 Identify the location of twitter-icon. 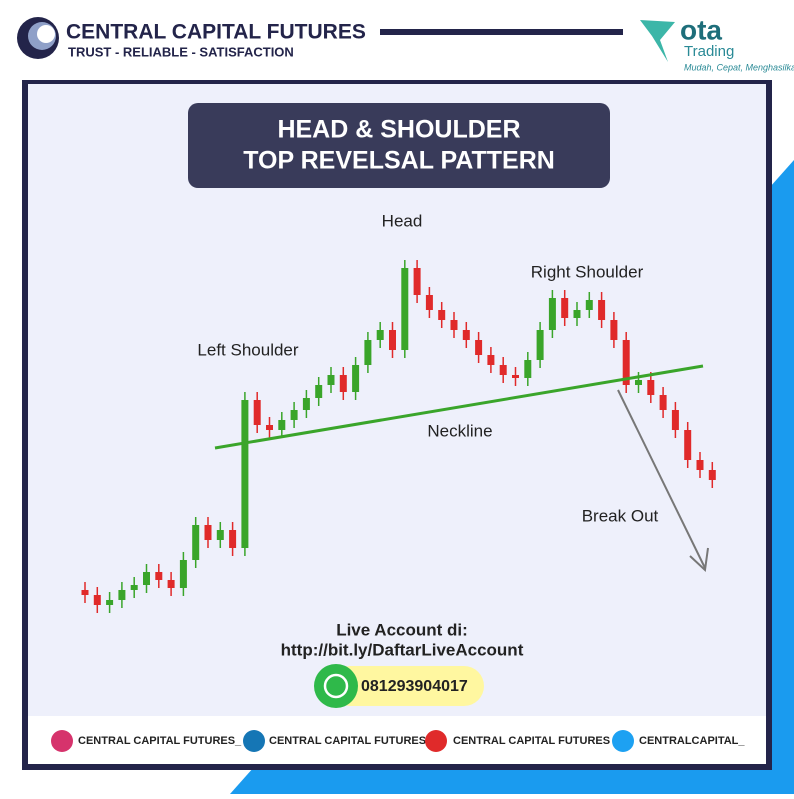
(623, 741).